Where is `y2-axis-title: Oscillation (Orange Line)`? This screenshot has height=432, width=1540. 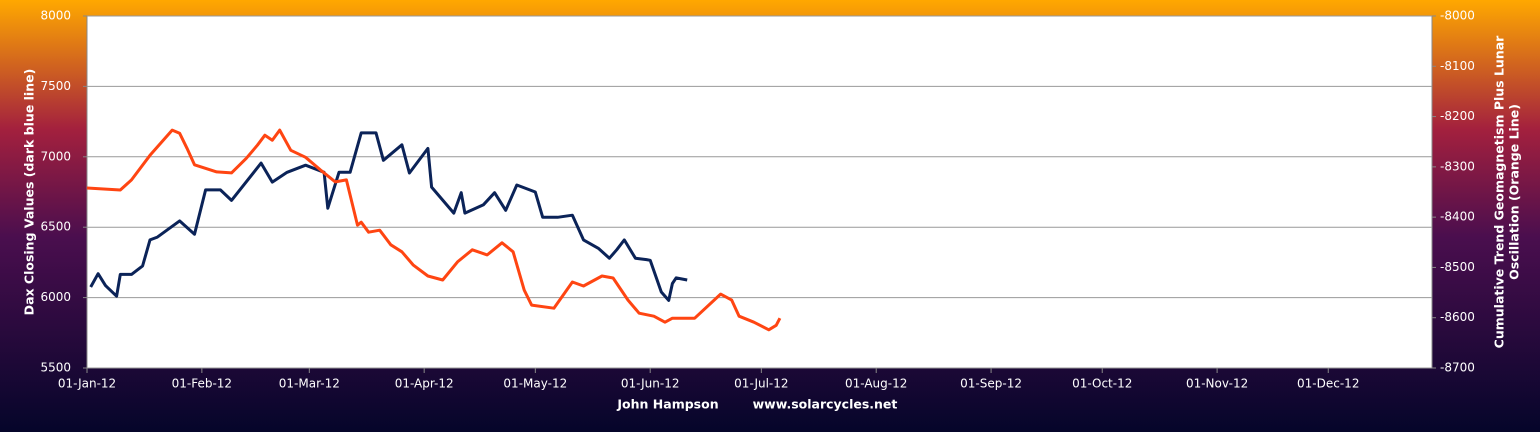
y2-axis-title: Oscillation (Orange Line) is located at coordinates (1514, 192).